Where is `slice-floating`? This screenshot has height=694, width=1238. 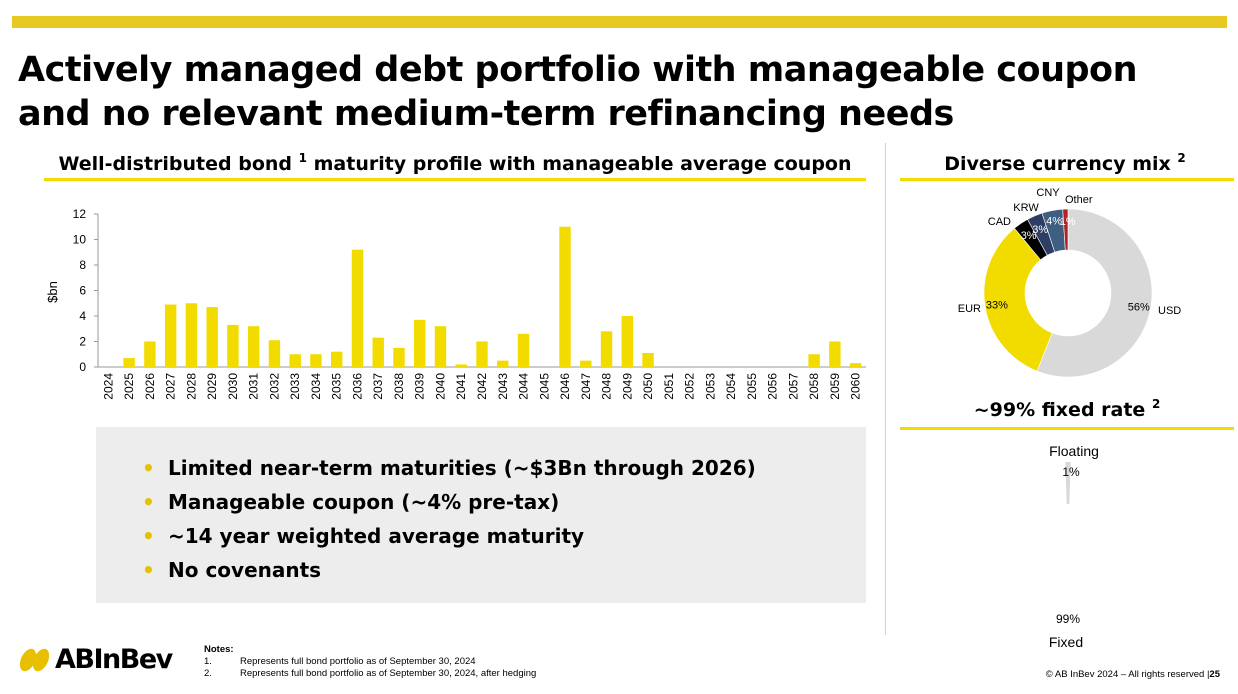
slice-floating is located at coordinates (1068, 483).